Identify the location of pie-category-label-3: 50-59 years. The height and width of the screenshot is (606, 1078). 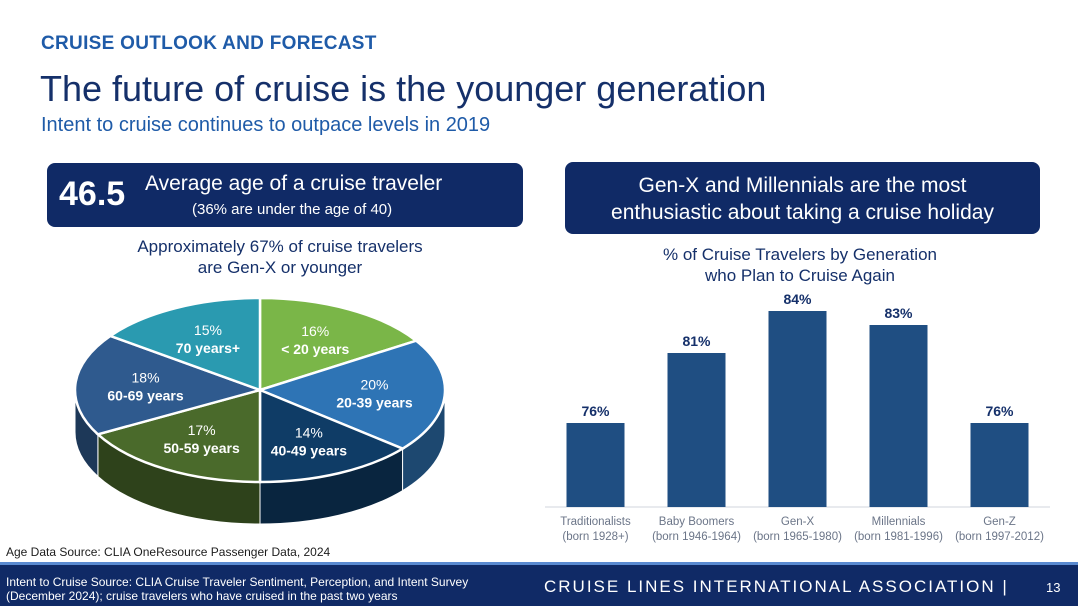
(201, 448).